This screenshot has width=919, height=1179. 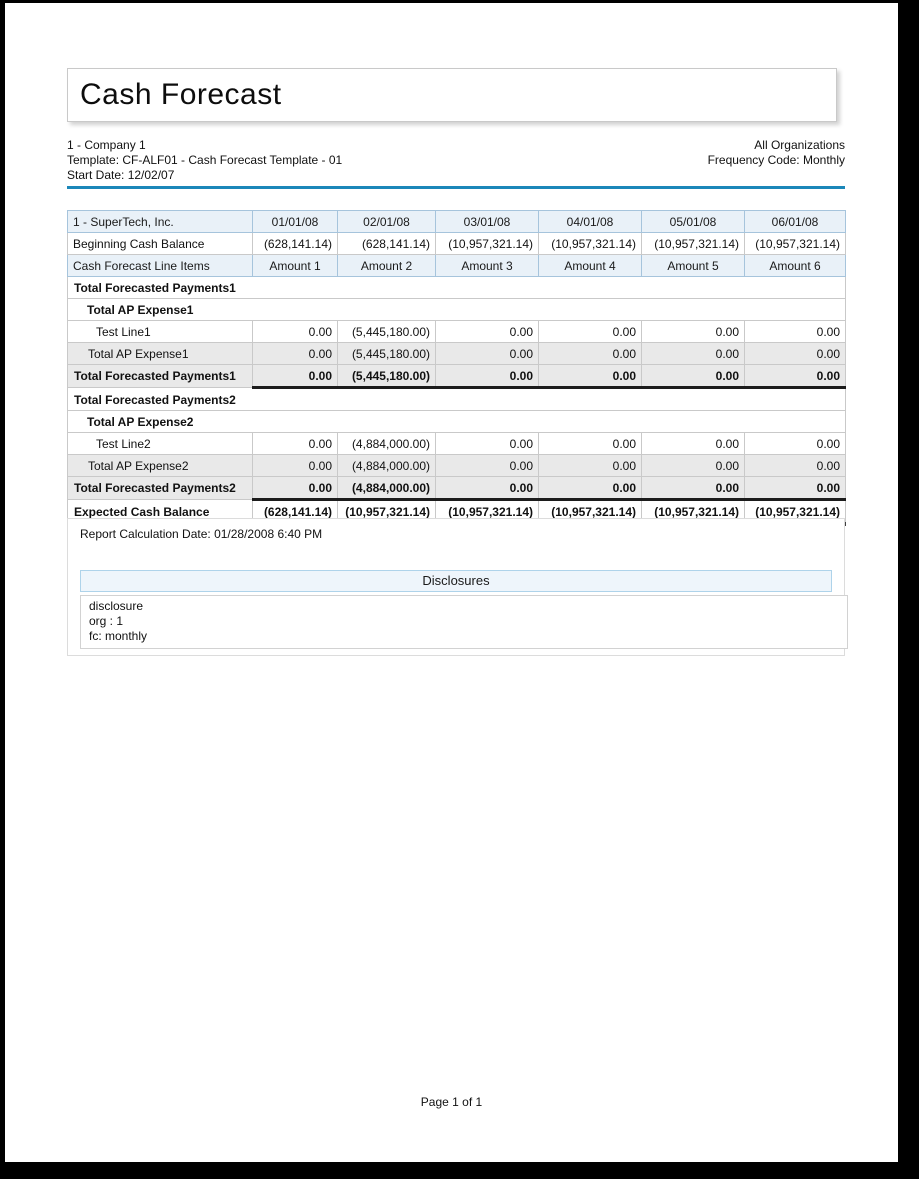 I want to click on group-header-row: Total Forecasted Payments2, so click(x=456, y=399).